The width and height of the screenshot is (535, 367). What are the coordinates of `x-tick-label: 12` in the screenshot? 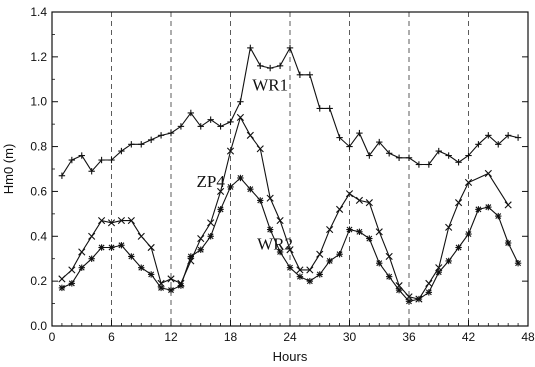 It's located at (171, 337).